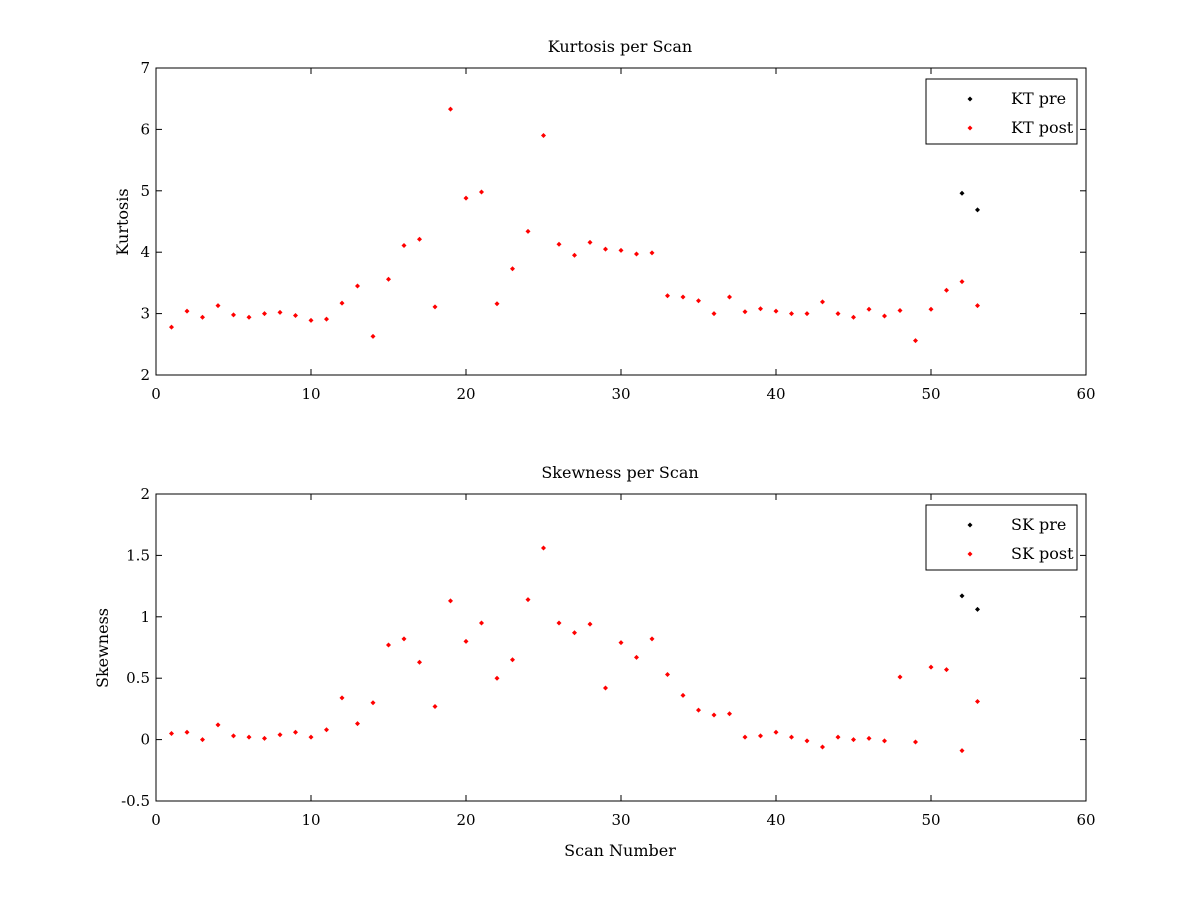 The image size is (1200, 900). Describe the element at coordinates (930, 820) in the screenshot. I see `x-tick-label: 50` at that location.